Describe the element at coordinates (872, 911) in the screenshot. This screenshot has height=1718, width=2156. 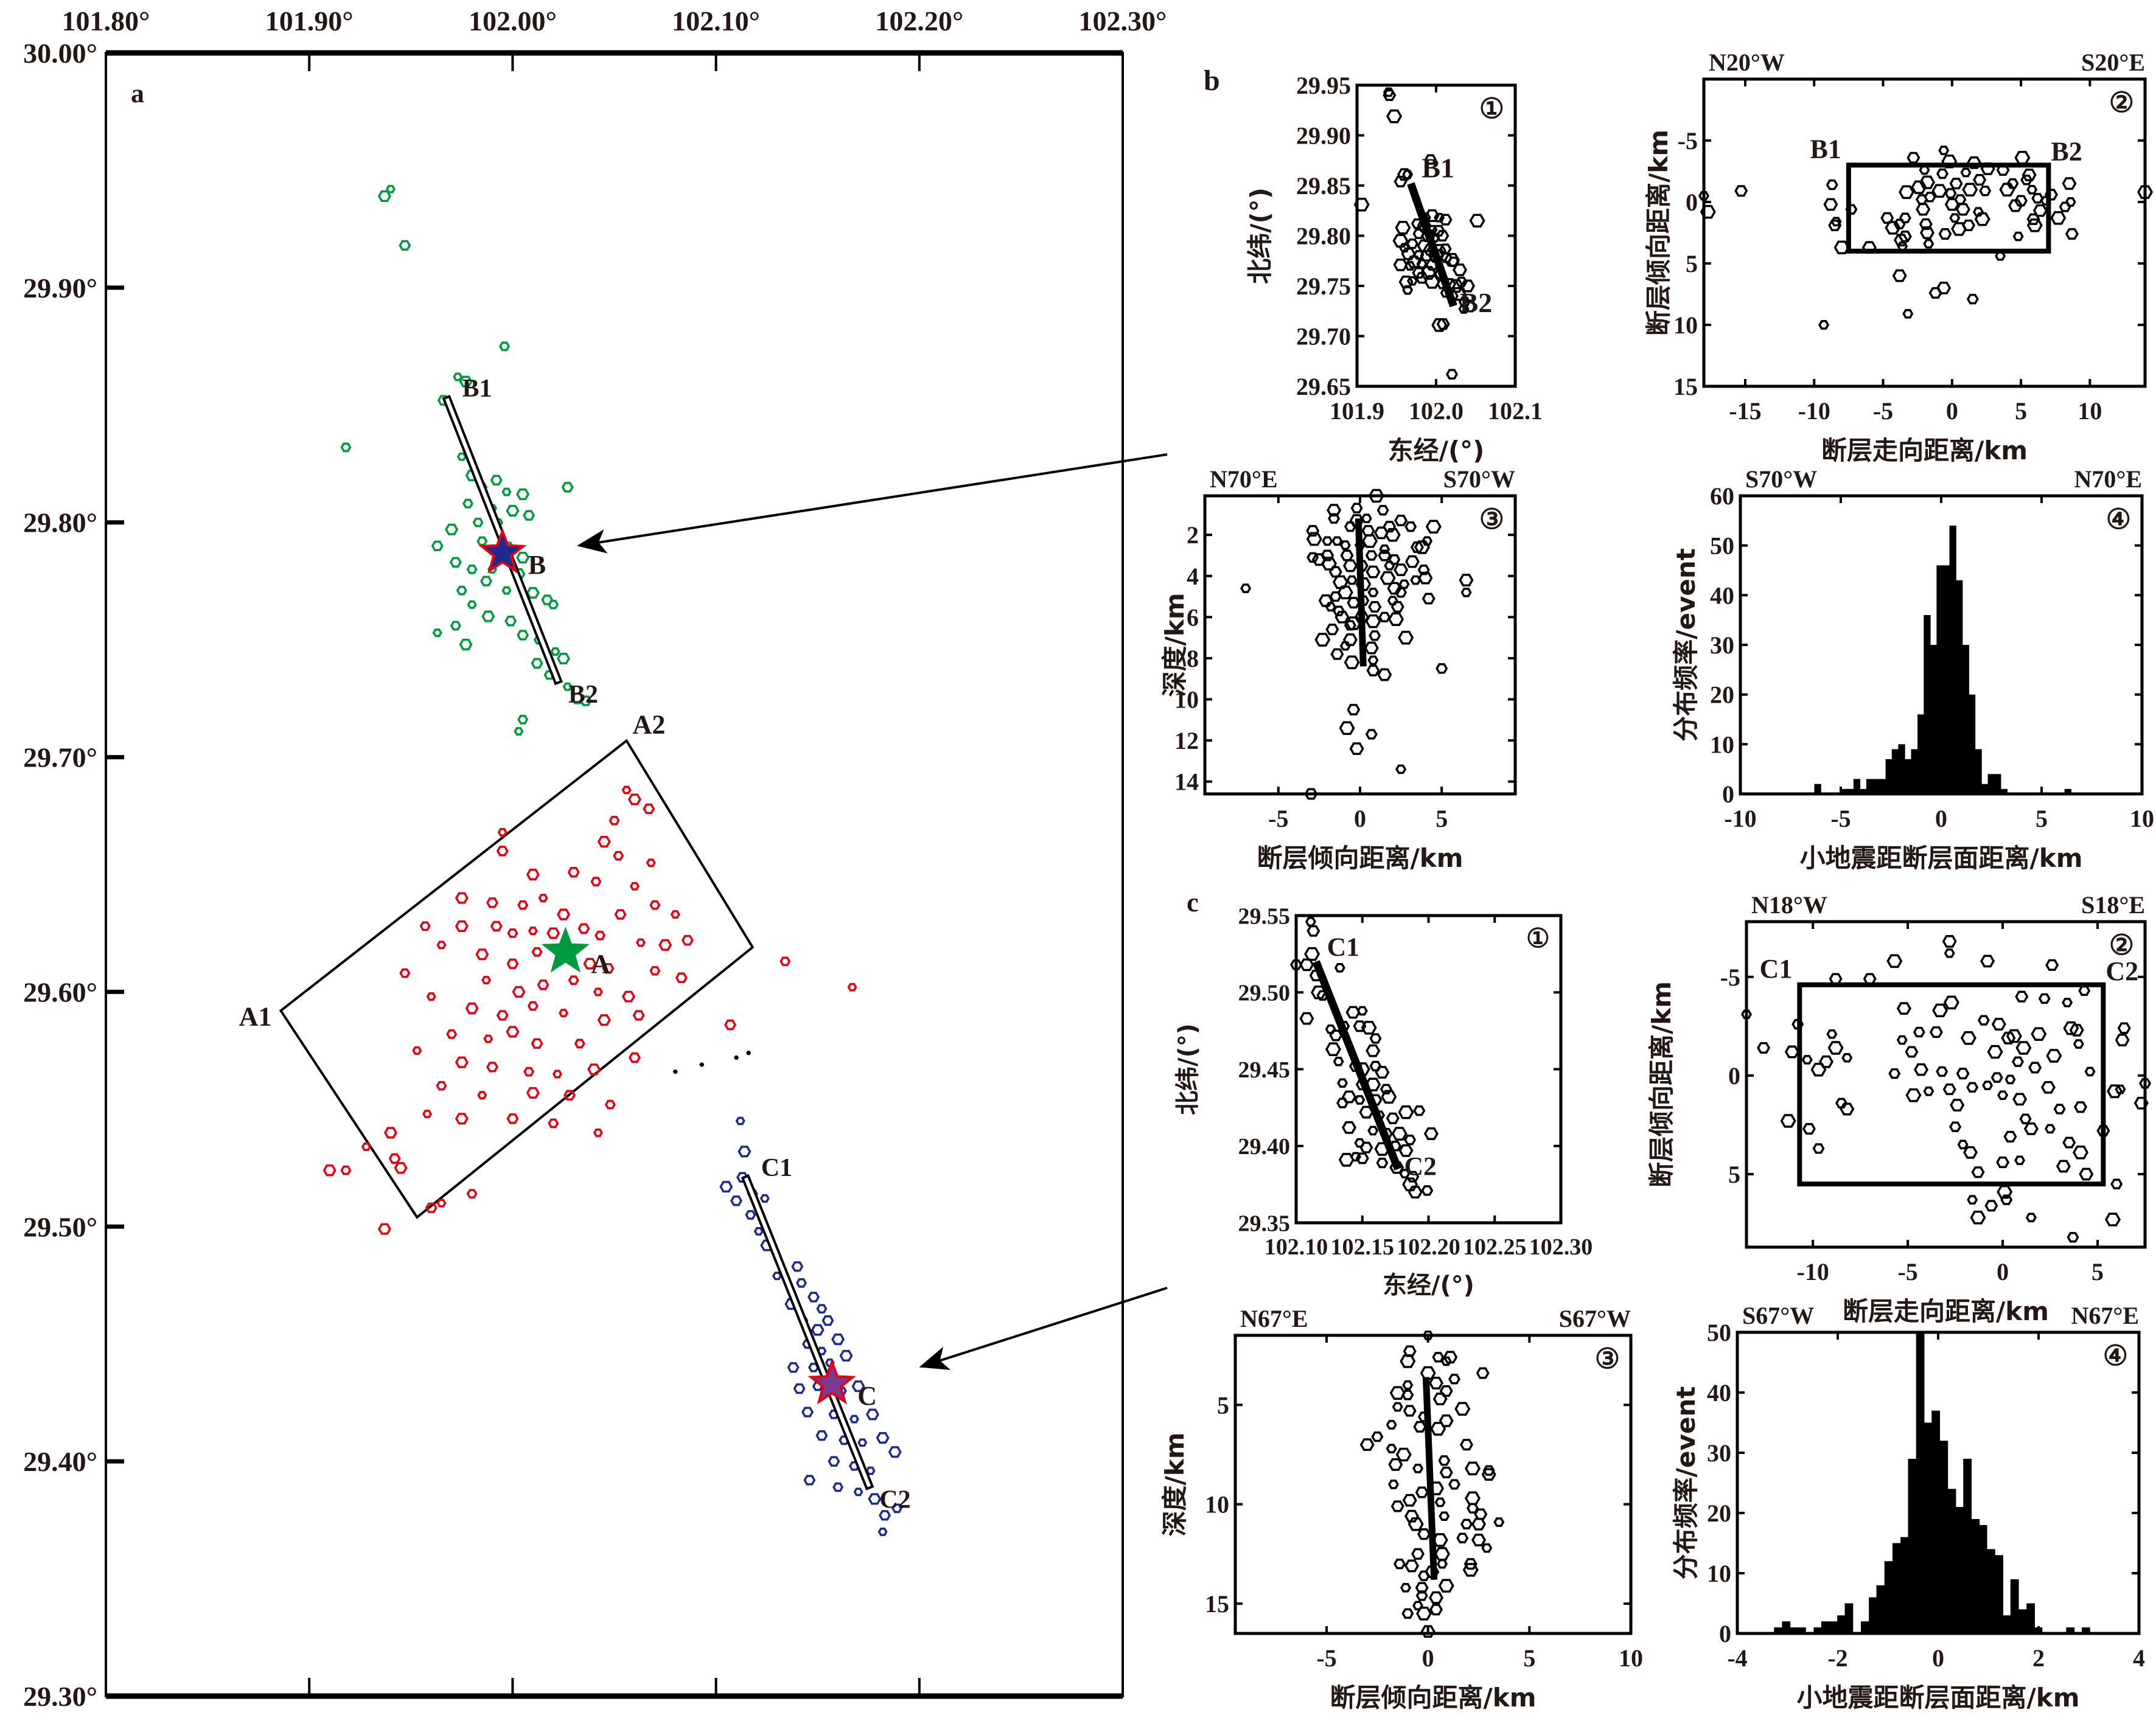
I see `callout-arrows` at that location.